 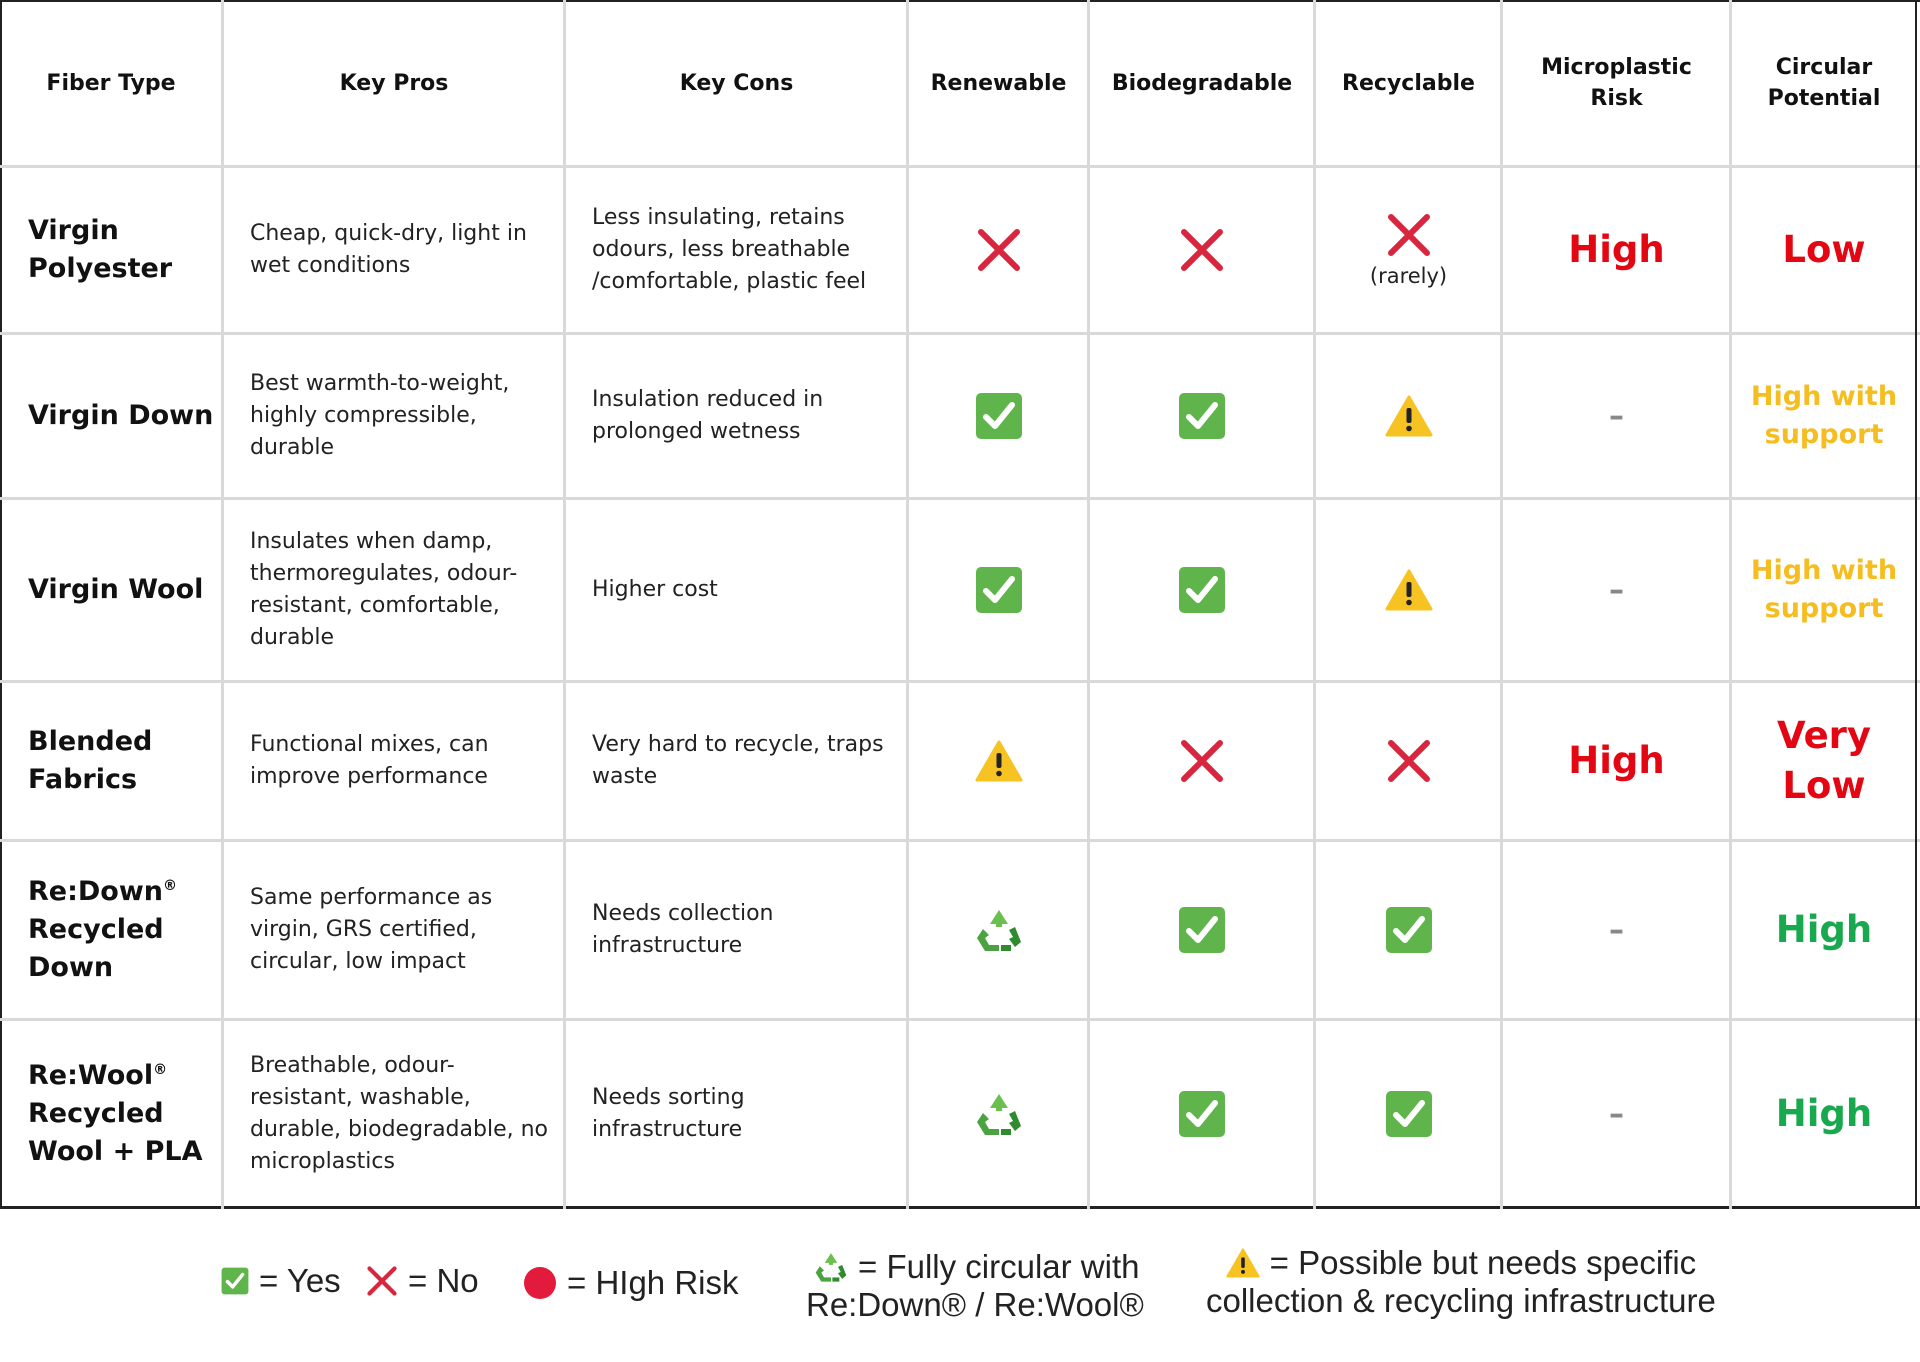 What do you see at coordinates (653, 1282) in the screenshot?
I see `legend-high-risk-label: = HIgh Risk` at bounding box center [653, 1282].